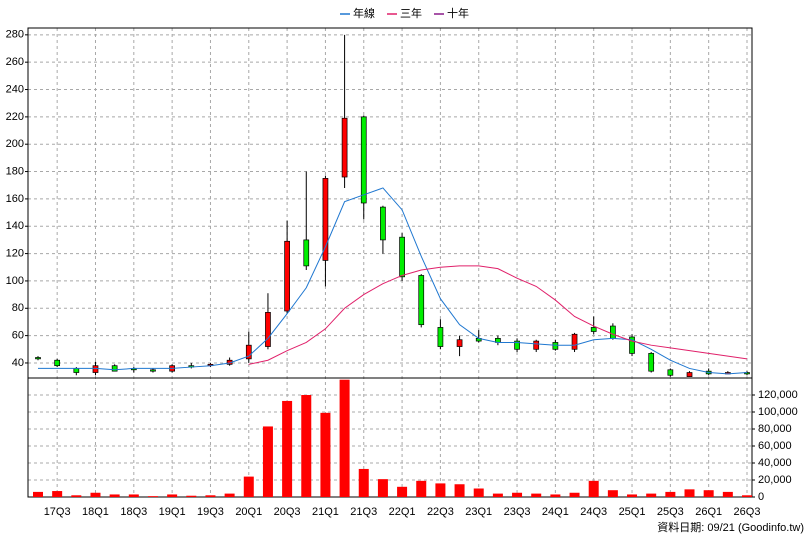 Image resolution: width=808 pixels, height=540 pixels. Describe the element at coordinates (458, 13) in the screenshot. I see `legend-label: 十年` at that location.